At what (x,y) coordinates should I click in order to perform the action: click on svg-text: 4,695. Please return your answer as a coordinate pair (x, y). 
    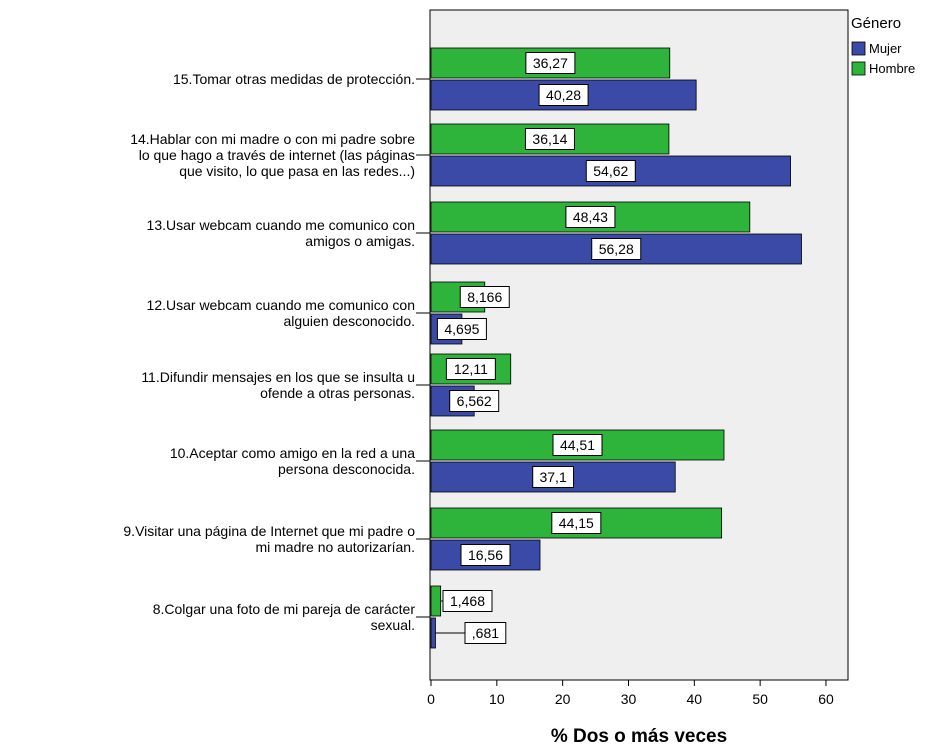
    Looking at the image, I should click on (461, 329).